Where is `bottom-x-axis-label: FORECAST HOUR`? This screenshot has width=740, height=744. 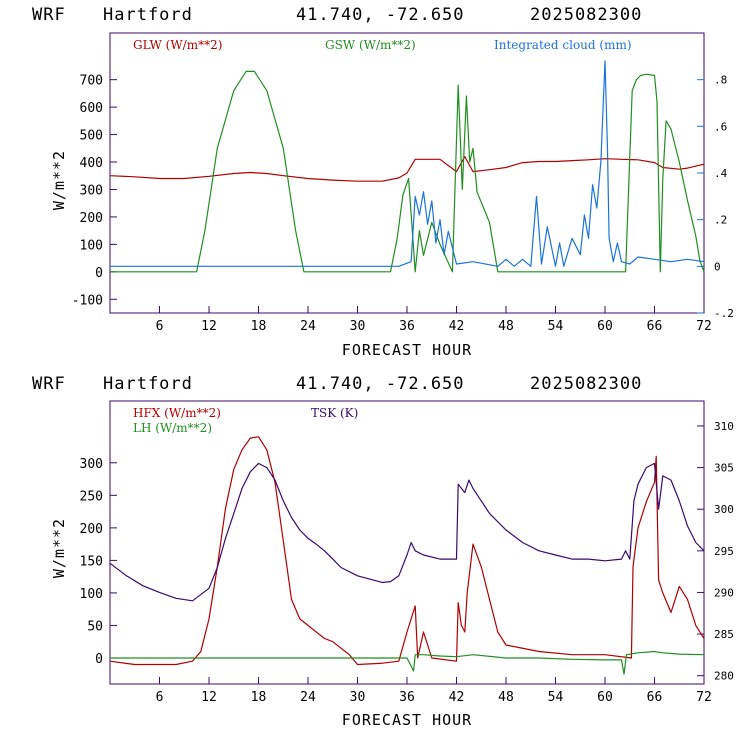
bottom-x-axis-label: FORECAST HOUR is located at coordinates (407, 720).